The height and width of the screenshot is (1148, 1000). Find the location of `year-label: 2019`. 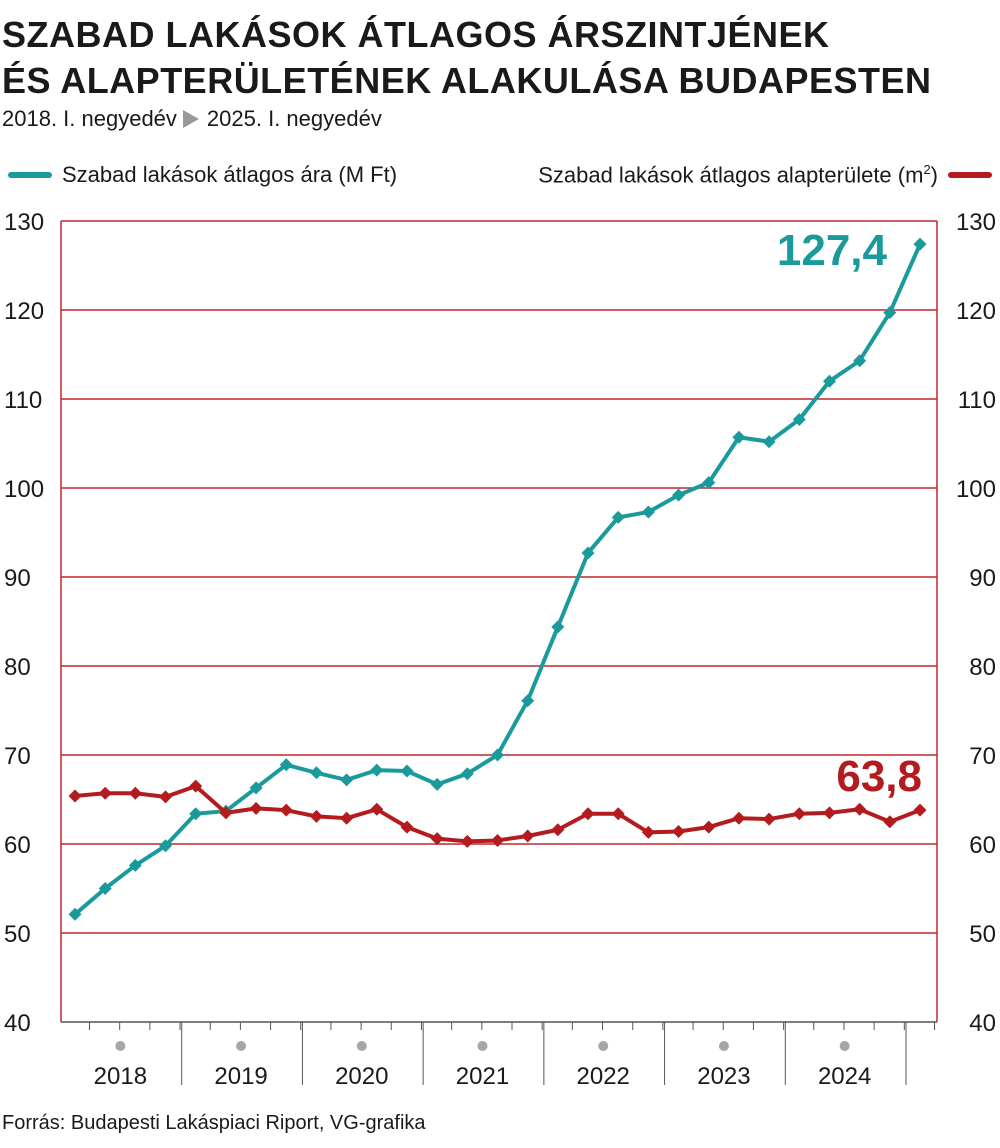

year-label: 2019 is located at coordinates (240, 1076).